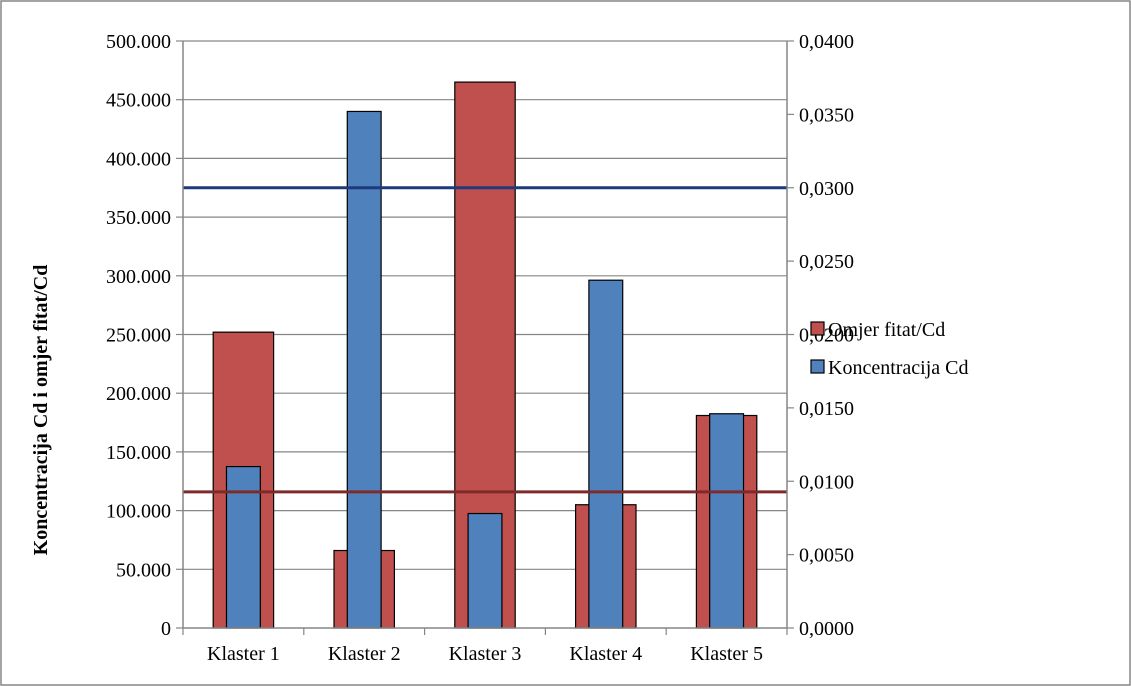 The image size is (1131, 686). Describe the element at coordinates (826, 482) in the screenshot. I see `right-tick-label: 0,0100` at that location.